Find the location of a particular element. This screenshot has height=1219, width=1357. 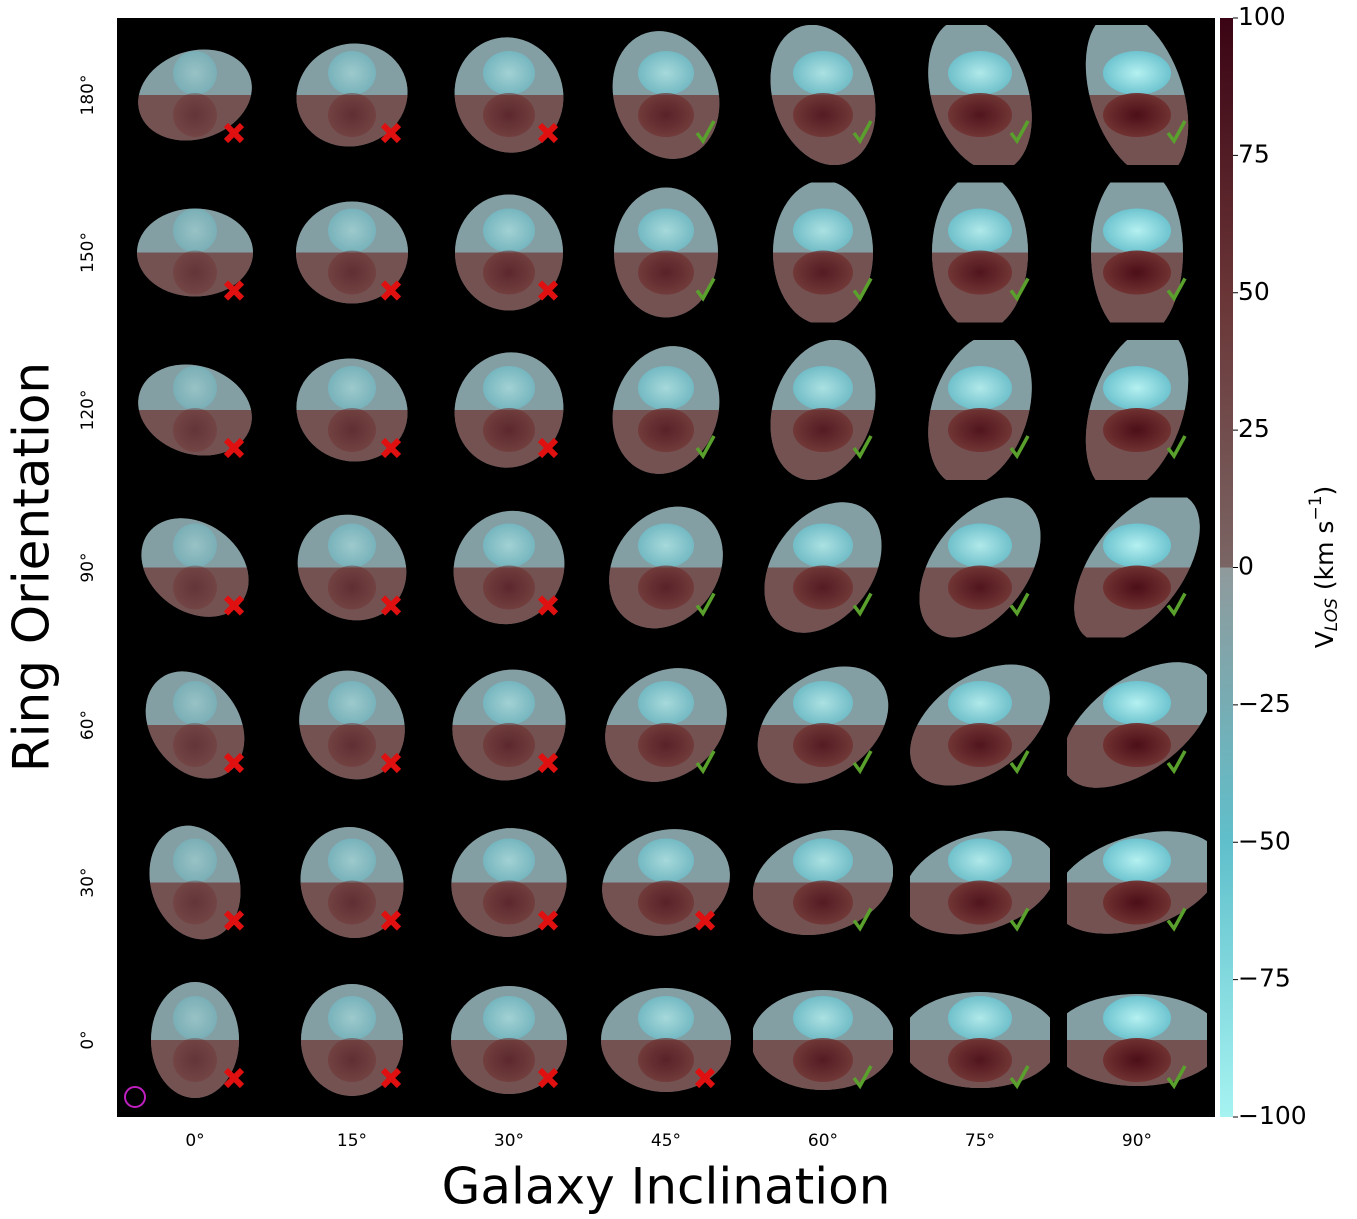

y-tick-label: 180° is located at coordinates (88, 95).